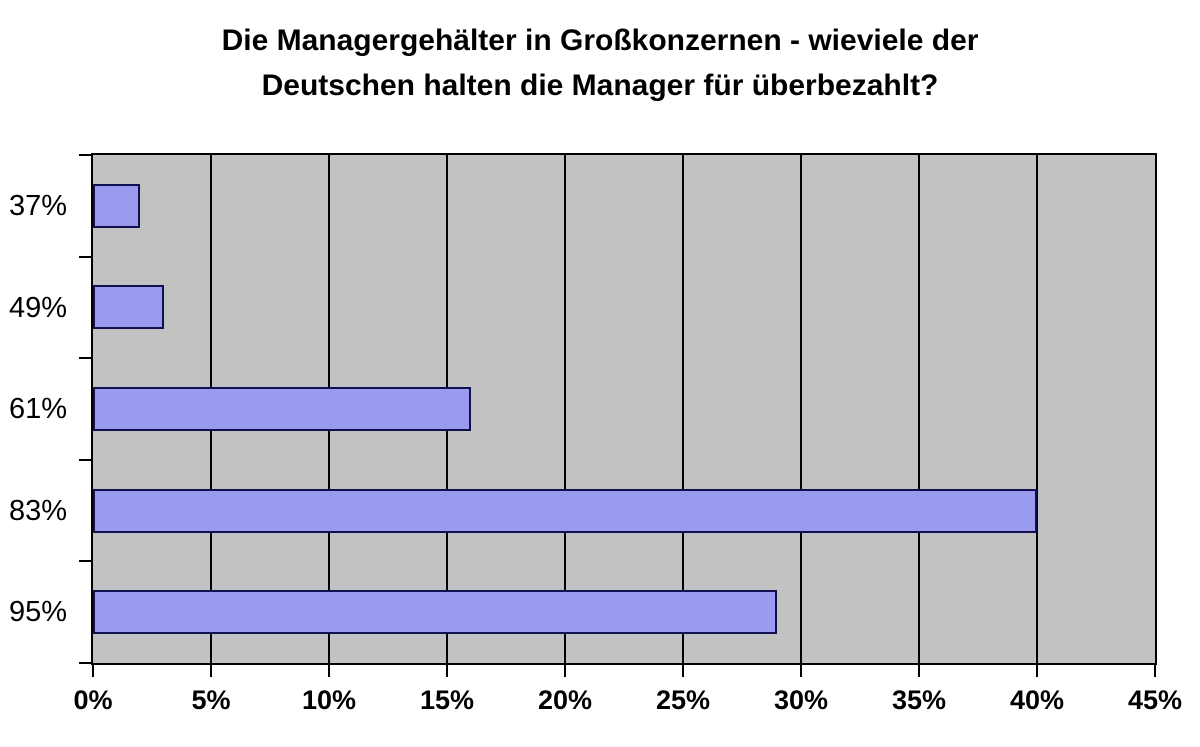  Describe the element at coordinates (1037, 700) in the screenshot. I see `x-axis-label-40%: 40%` at that location.